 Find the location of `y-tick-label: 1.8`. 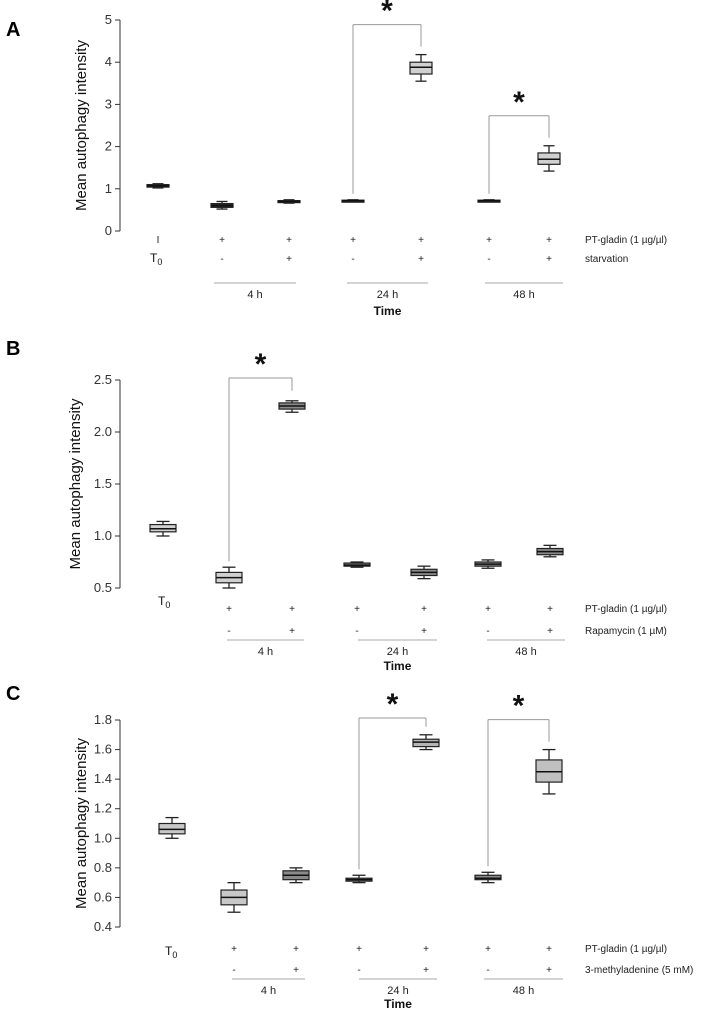

y-tick-label: 1.8 is located at coordinates (103, 719).